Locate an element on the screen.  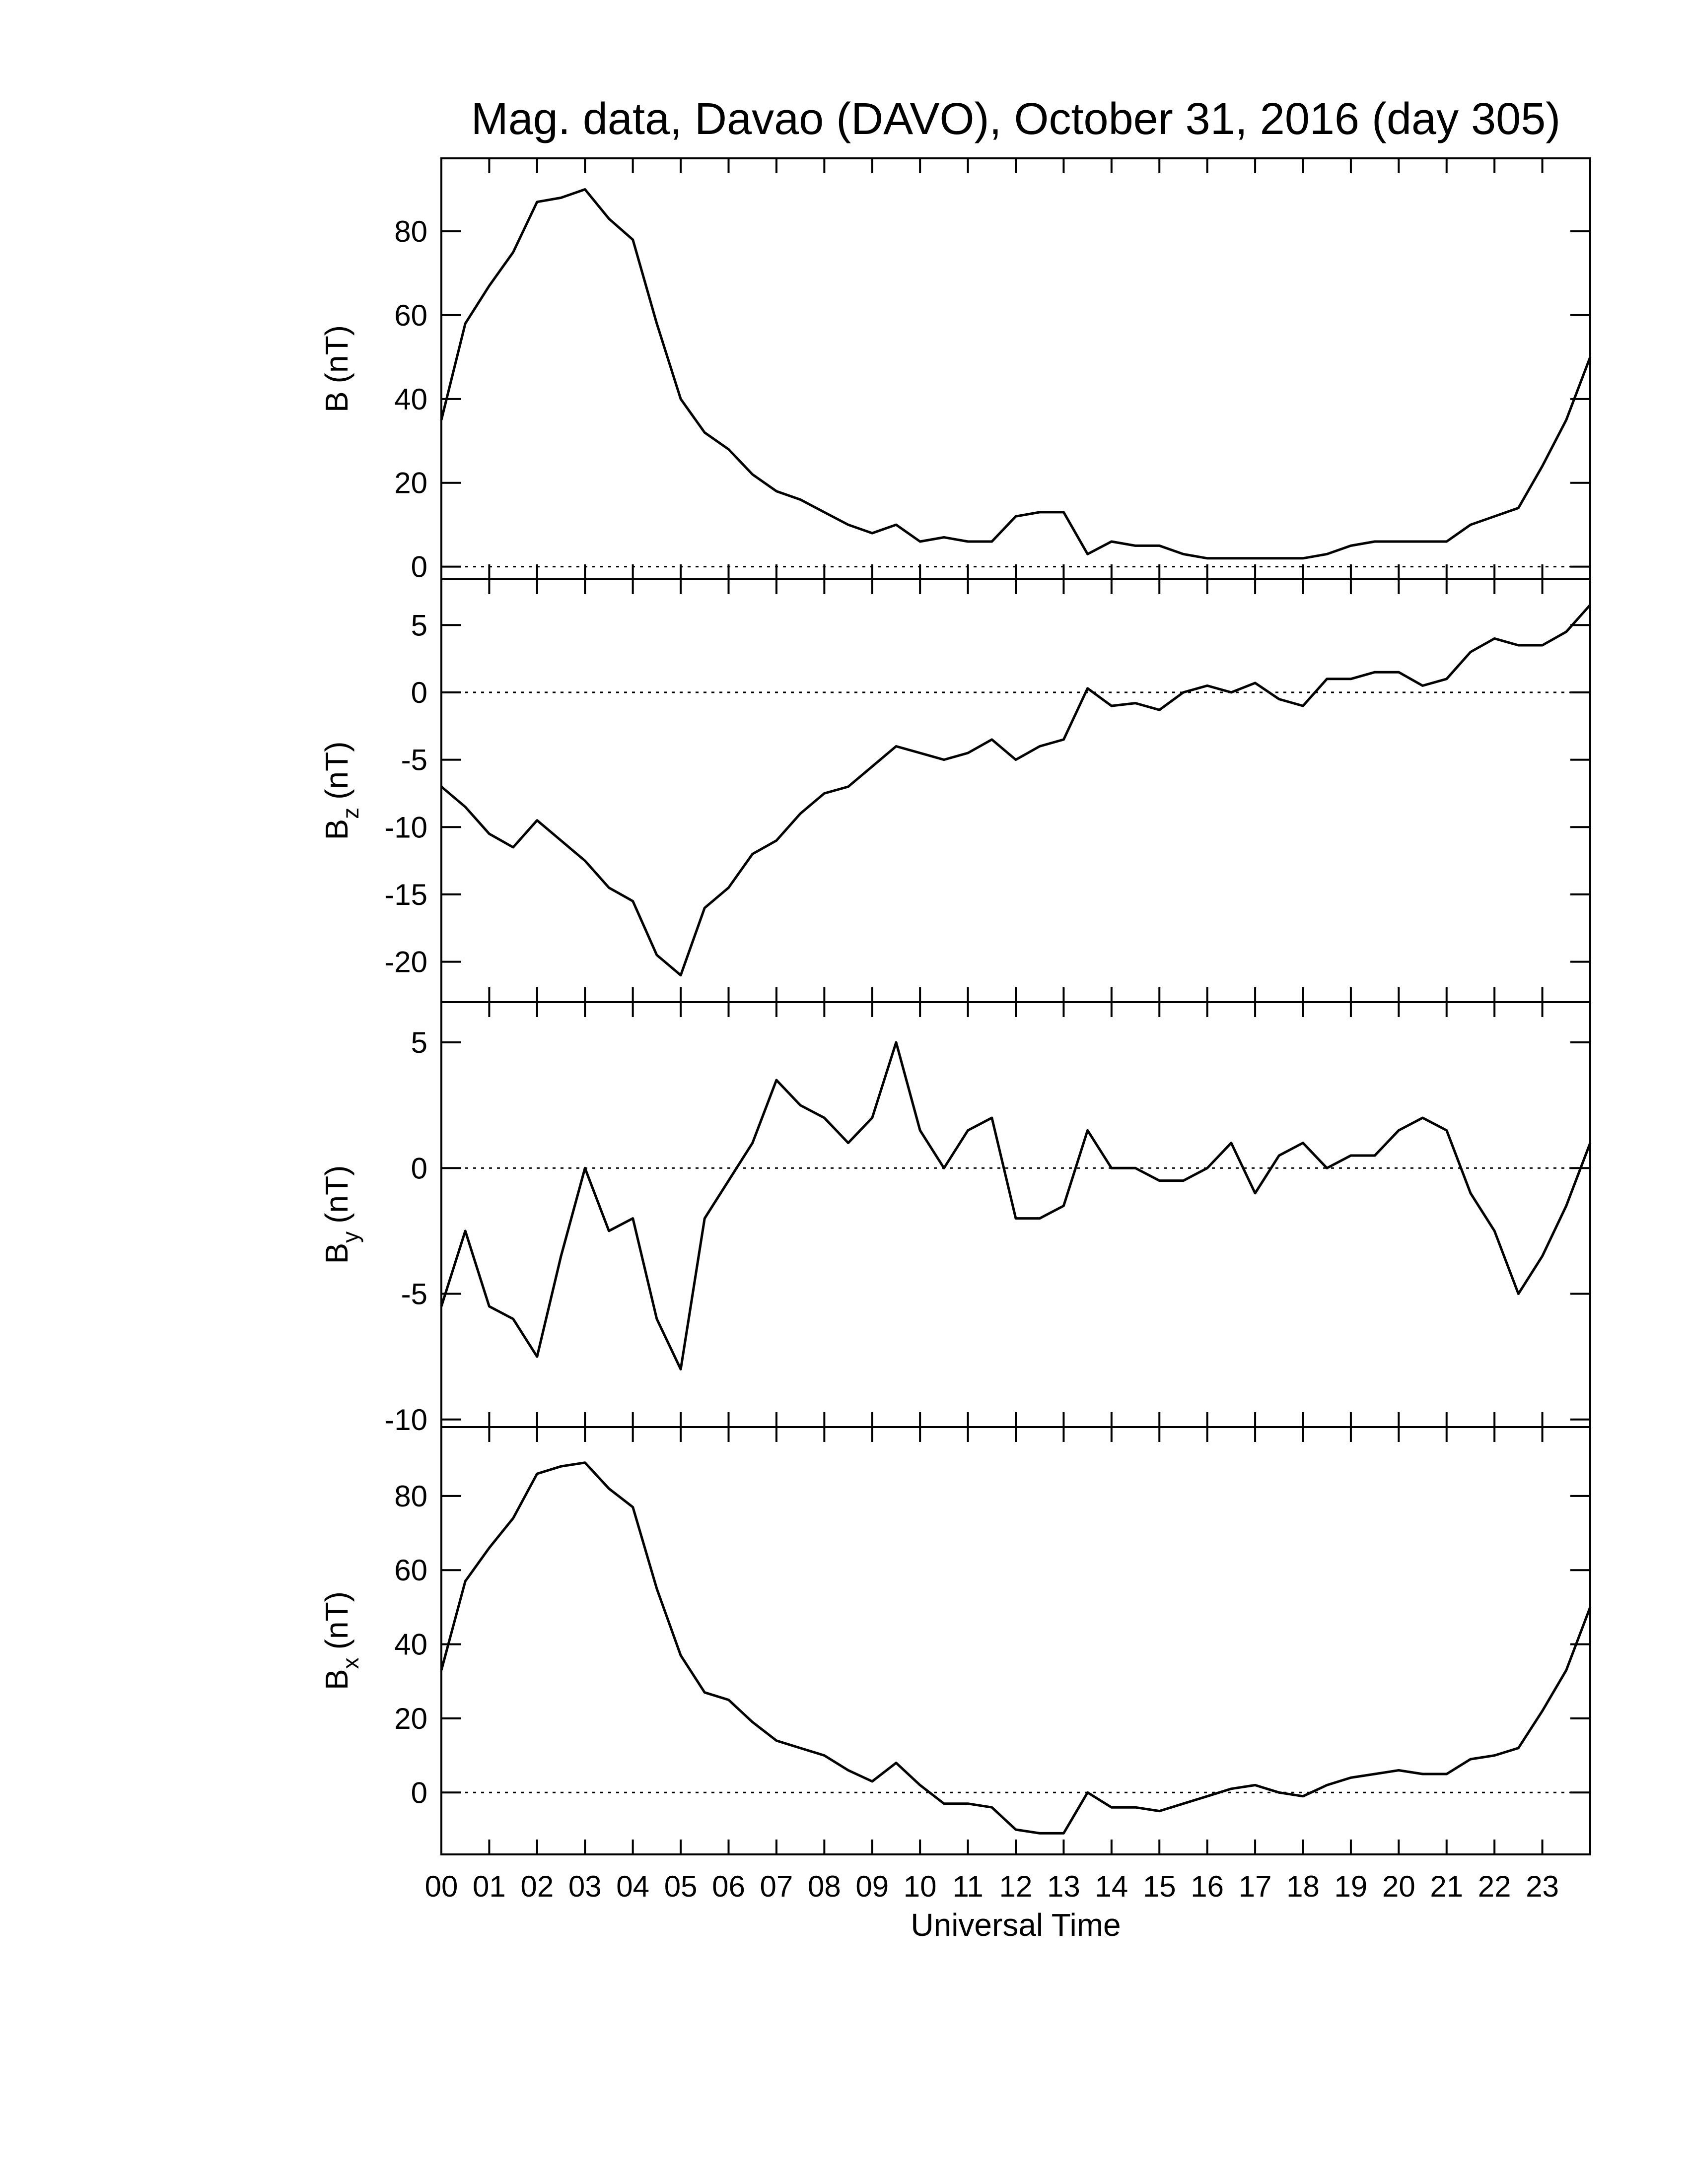
x-tick-label: 02 is located at coordinates (537, 1886).